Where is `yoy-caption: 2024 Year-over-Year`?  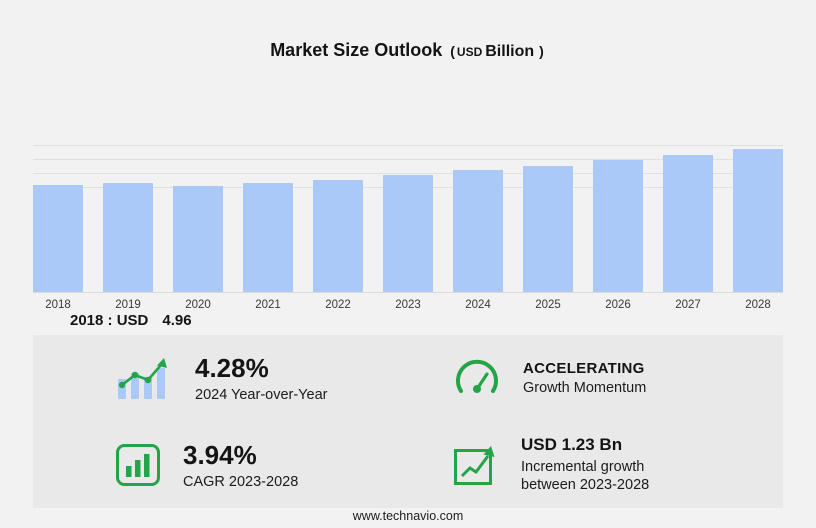
yoy-caption: 2024 Year-over-Year is located at coordinates (261, 395).